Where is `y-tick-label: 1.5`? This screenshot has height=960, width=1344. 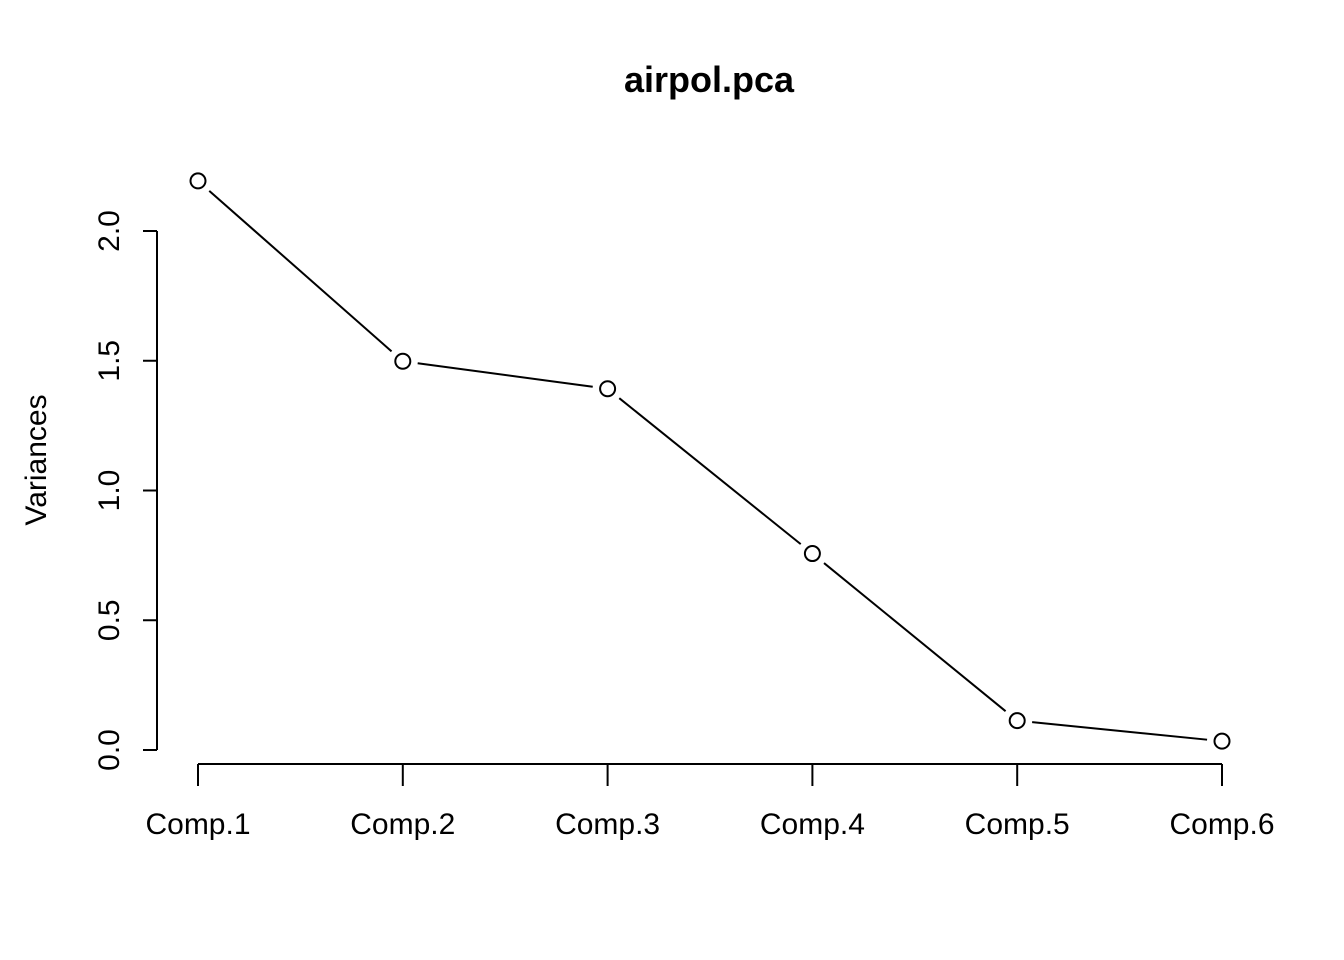
y-tick-label: 1.5 is located at coordinates (109, 361).